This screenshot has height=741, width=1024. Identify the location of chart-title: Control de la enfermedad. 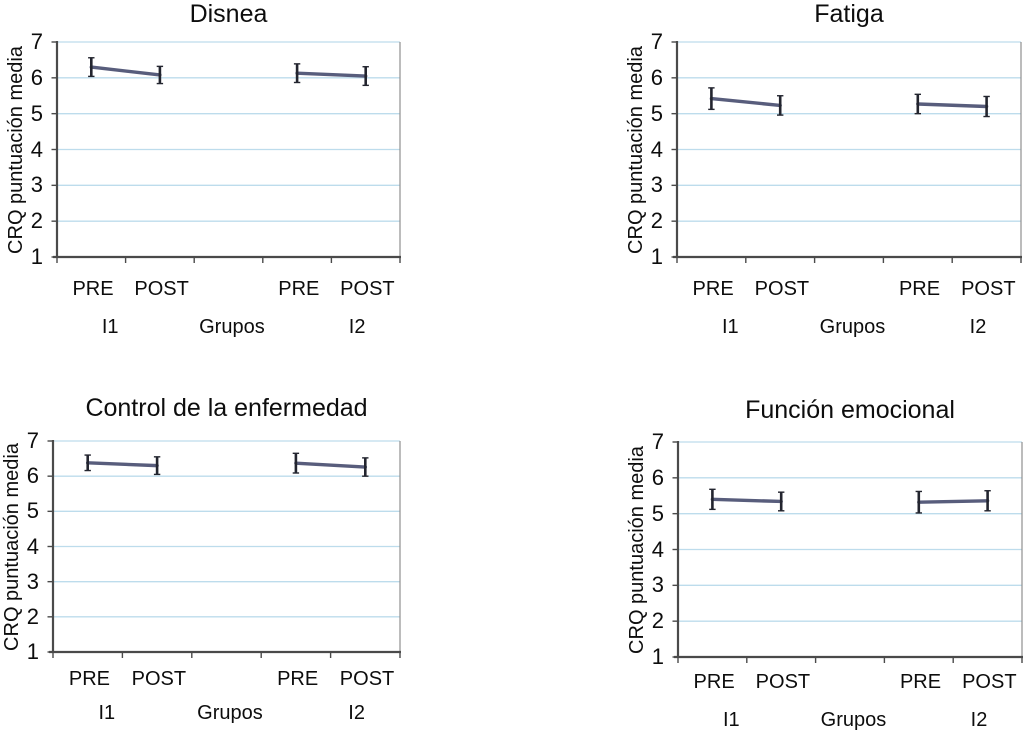
(226, 408).